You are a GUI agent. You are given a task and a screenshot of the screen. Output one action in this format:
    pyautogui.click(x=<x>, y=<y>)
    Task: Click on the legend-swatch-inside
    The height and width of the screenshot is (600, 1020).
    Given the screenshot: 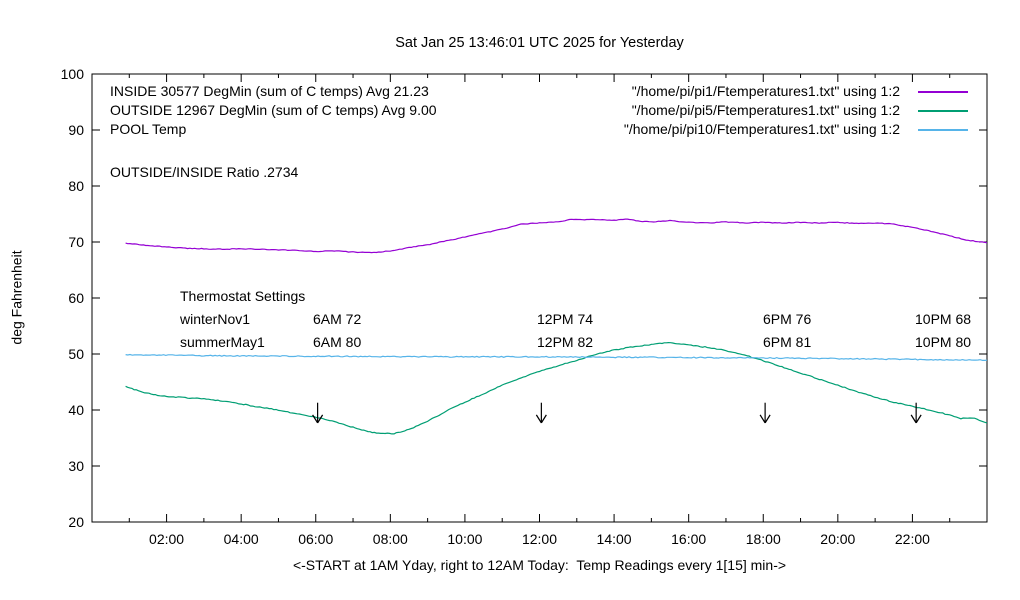 What is the action you would take?
    pyautogui.click(x=943, y=92)
    